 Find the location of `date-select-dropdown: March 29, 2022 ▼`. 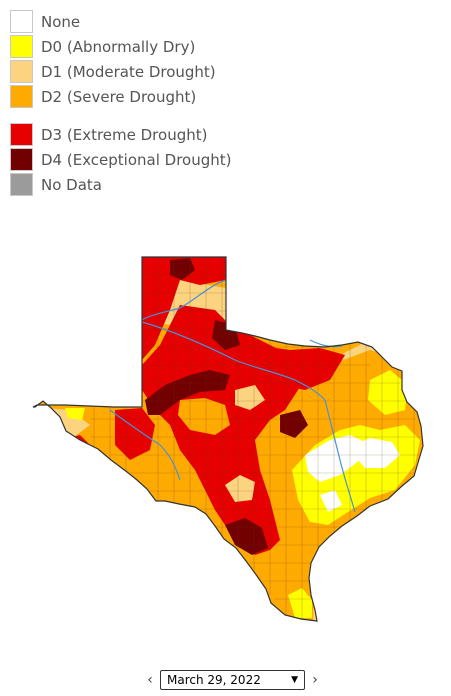

date-select-dropdown: March 29, 2022 ▼ is located at coordinates (232, 680).